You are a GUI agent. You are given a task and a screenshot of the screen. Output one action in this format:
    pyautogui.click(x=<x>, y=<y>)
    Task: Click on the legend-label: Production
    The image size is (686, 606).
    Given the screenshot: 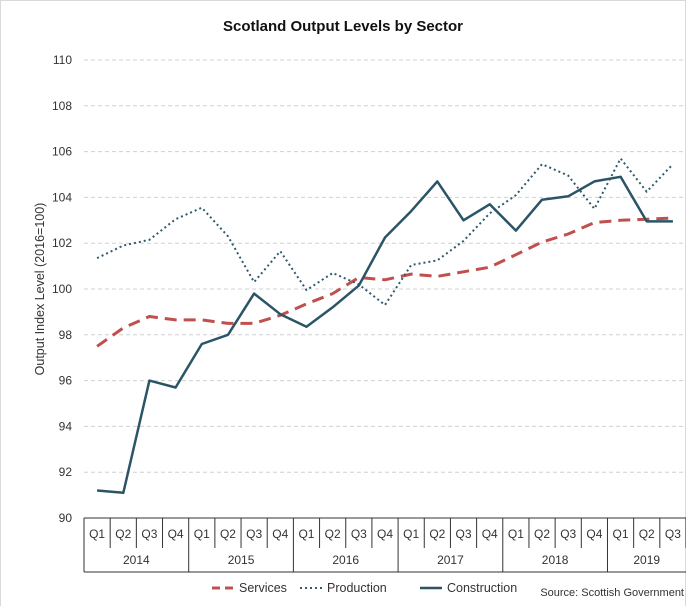 What is the action you would take?
    pyautogui.click(x=357, y=588)
    